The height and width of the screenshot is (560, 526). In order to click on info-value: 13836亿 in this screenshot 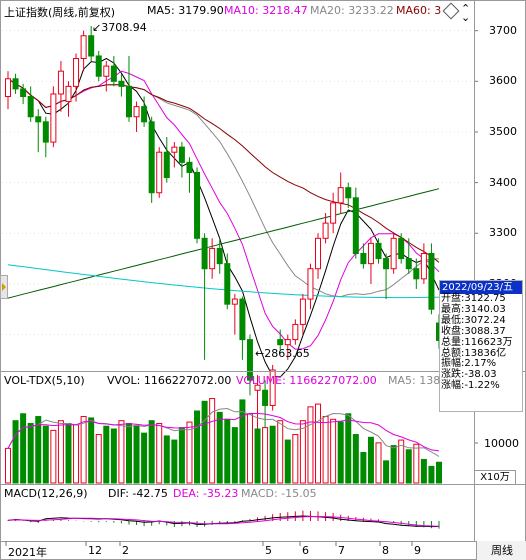, I will do `click(485, 353)`.